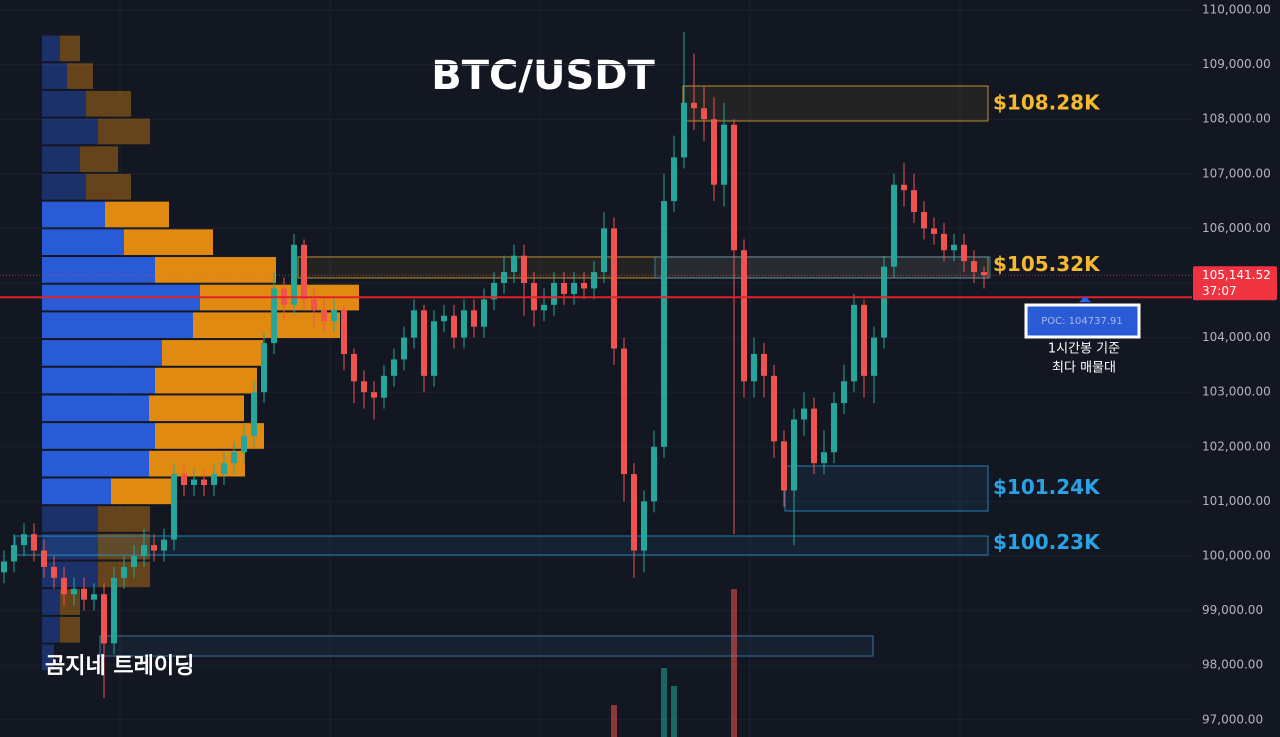 The image size is (1280, 737). I want to click on poc-label: POC: 104737.91, so click(1082, 321).